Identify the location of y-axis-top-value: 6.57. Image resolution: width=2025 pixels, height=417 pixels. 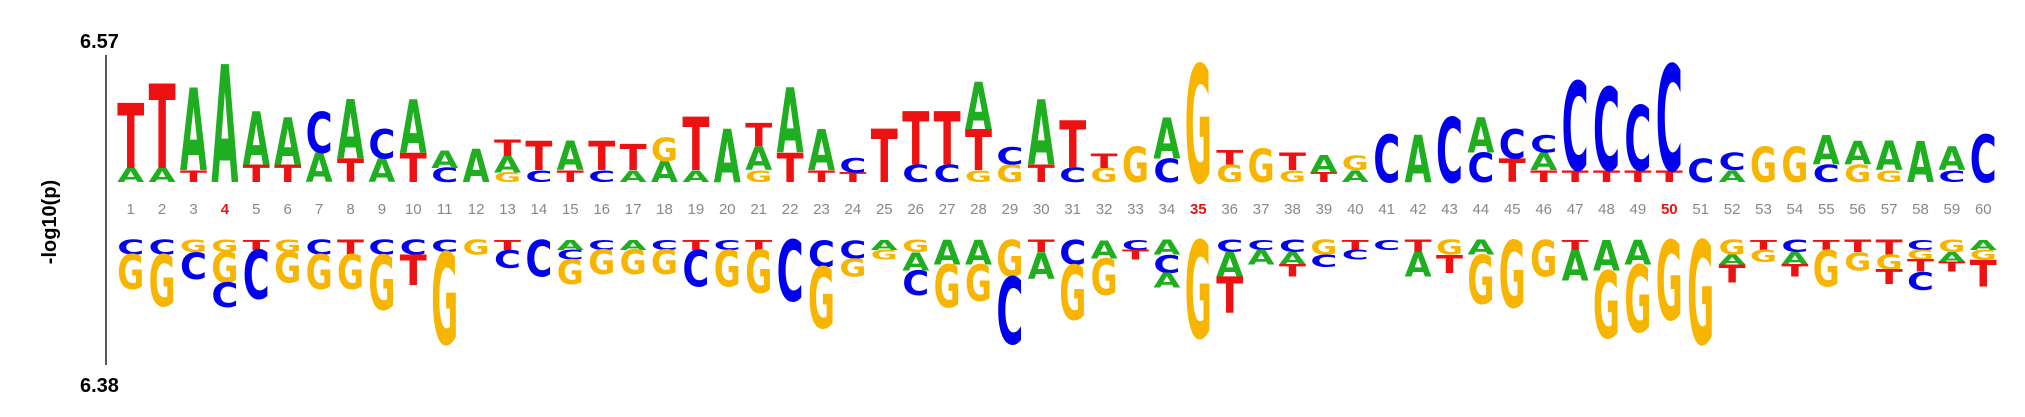
(99, 42).